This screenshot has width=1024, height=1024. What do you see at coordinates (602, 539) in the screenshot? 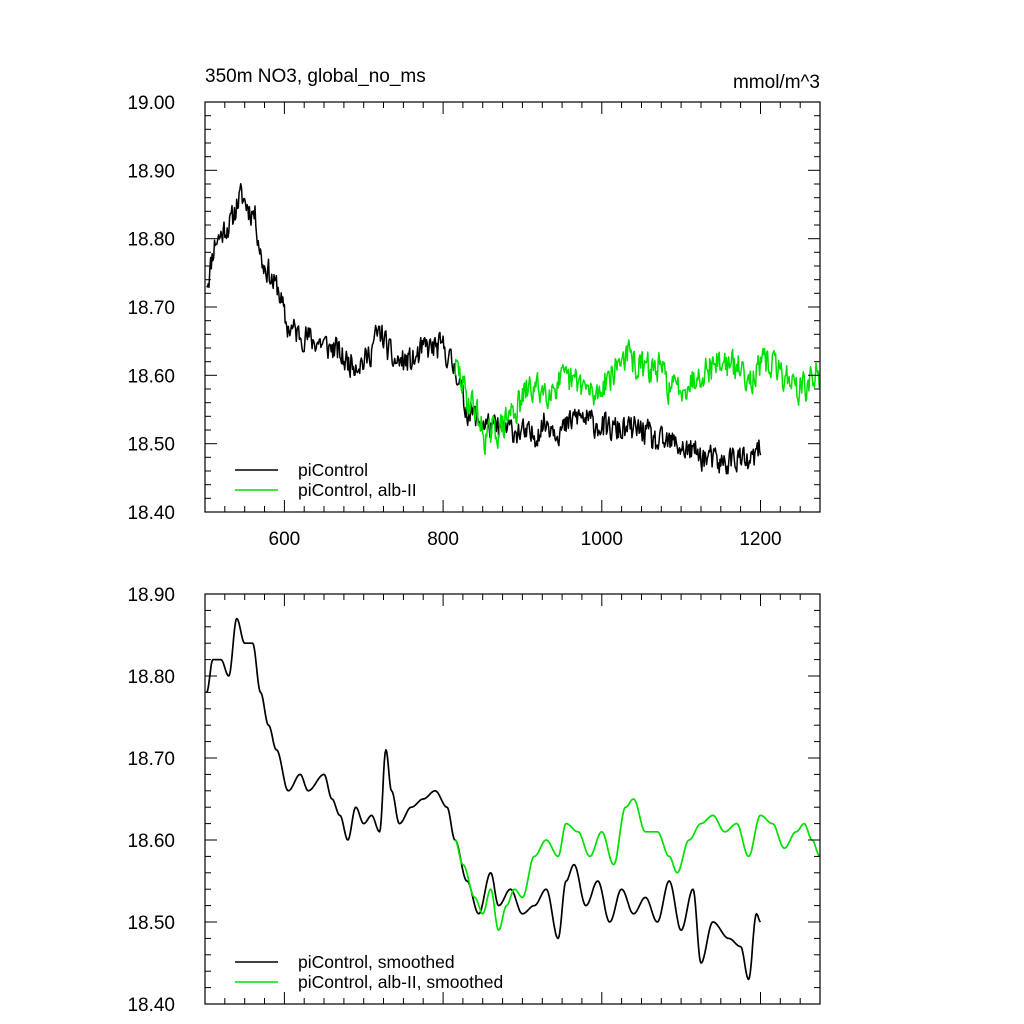
I see `x-tick-label: 1000` at bounding box center [602, 539].